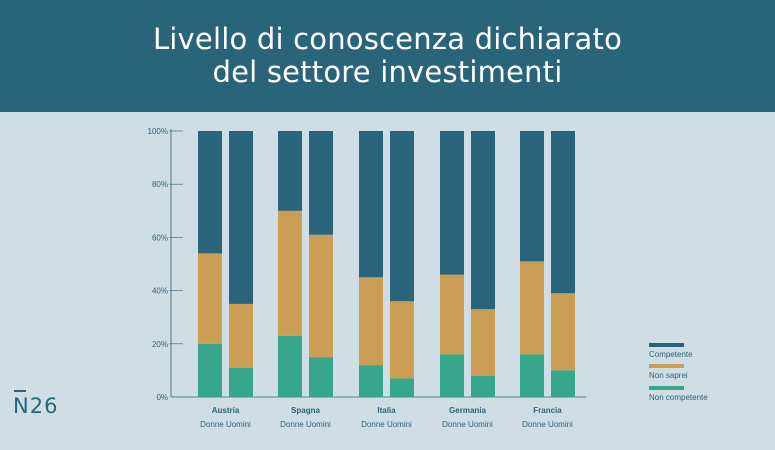  What do you see at coordinates (387, 72) in the screenshot?
I see `chart-title-line-2: del settore investimenti` at bounding box center [387, 72].